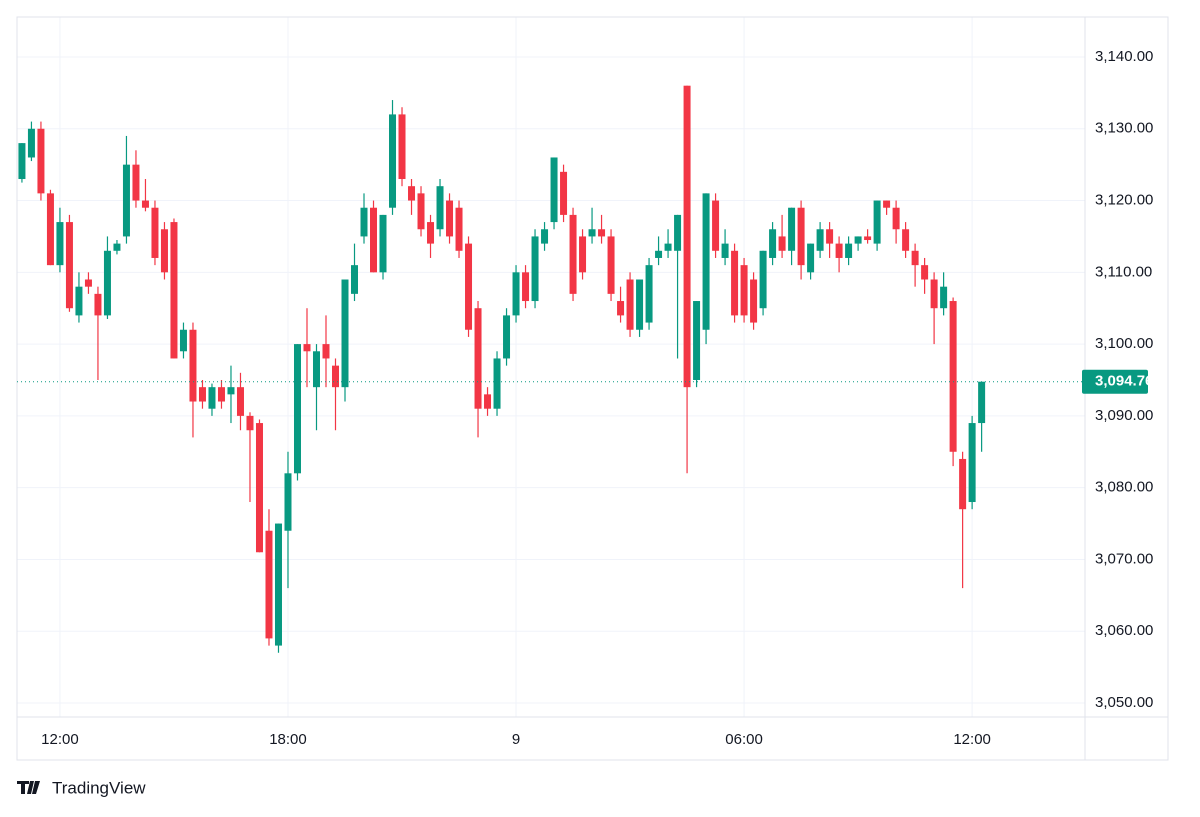  What do you see at coordinates (516, 739) in the screenshot?
I see `x-tick-label: 9` at bounding box center [516, 739].